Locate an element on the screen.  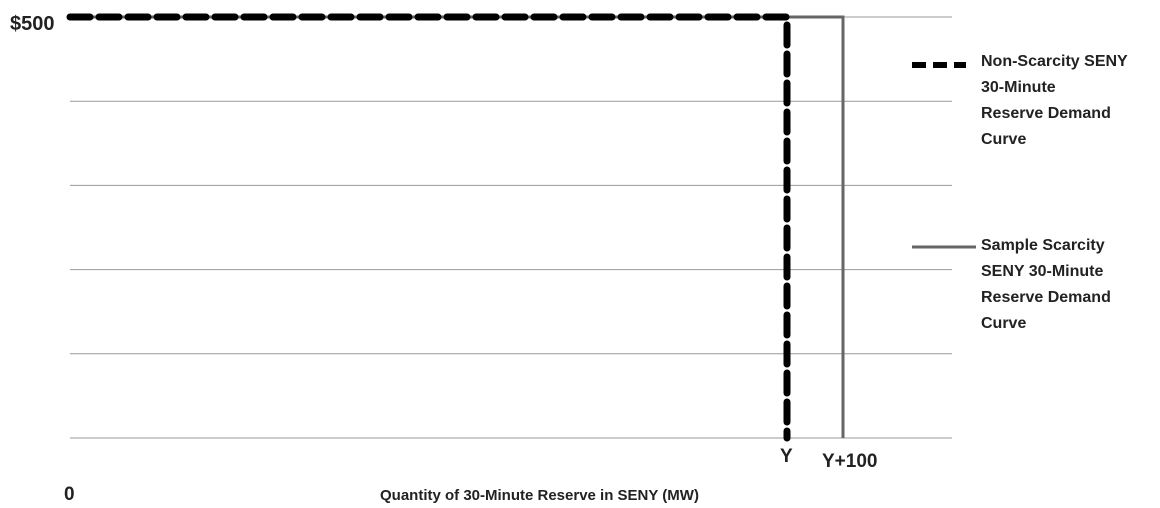
legend-line: Non-Scarcity SENY is located at coordinates (1054, 61).